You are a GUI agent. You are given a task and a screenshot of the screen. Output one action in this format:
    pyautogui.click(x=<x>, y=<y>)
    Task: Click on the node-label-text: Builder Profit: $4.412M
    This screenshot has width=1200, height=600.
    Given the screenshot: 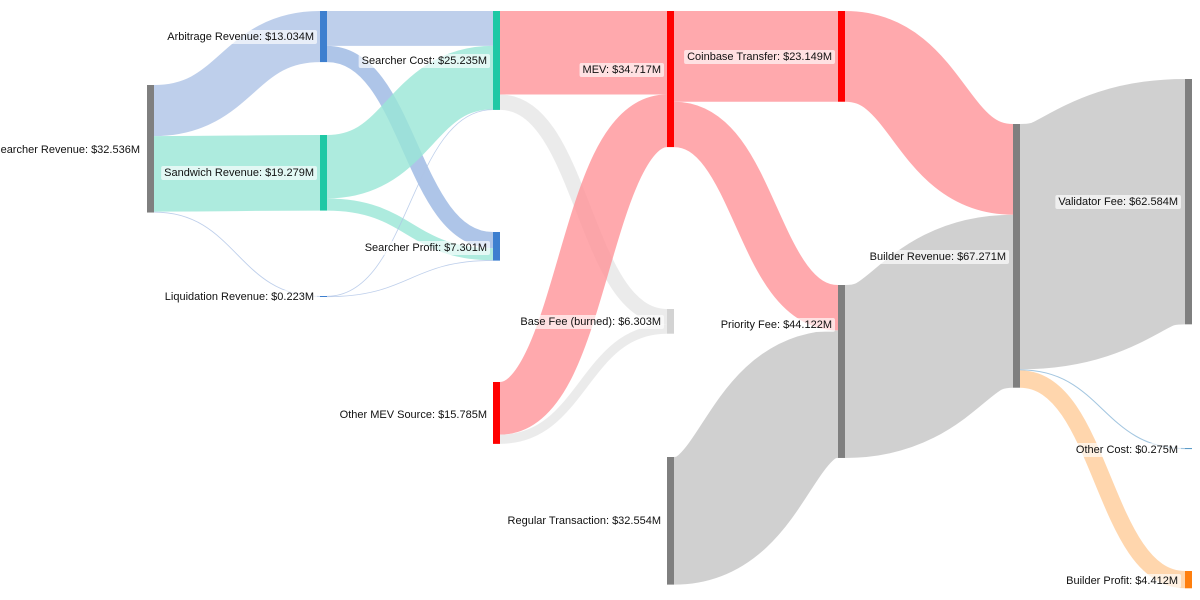 What is the action you would take?
    pyautogui.click(x=1122, y=581)
    